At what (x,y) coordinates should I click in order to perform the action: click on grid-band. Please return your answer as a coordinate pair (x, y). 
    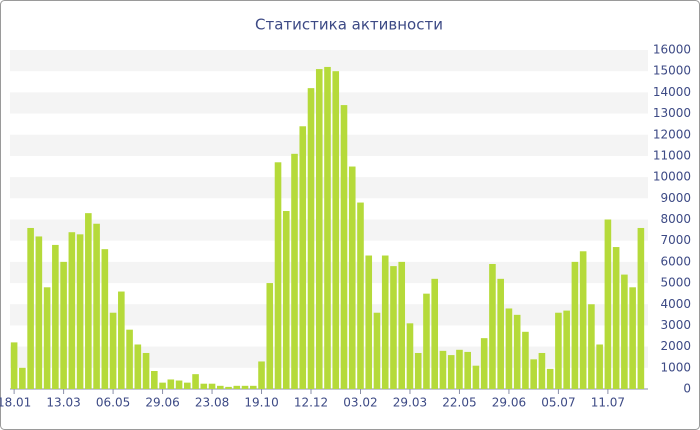
    Looking at the image, I should click on (329, 61).